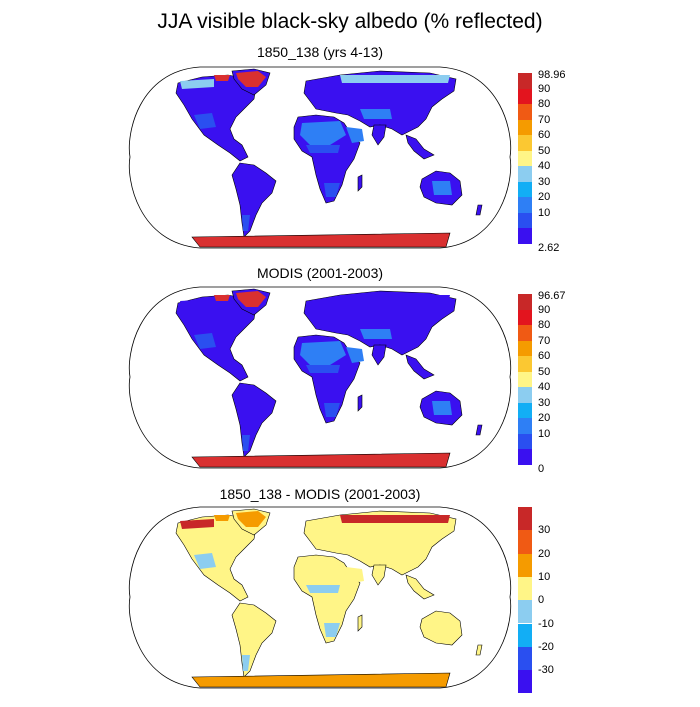 This screenshot has width=700, height=707. What do you see at coordinates (544, 325) in the screenshot?
I see `colorbar-label: 80` at bounding box center [544, 325].